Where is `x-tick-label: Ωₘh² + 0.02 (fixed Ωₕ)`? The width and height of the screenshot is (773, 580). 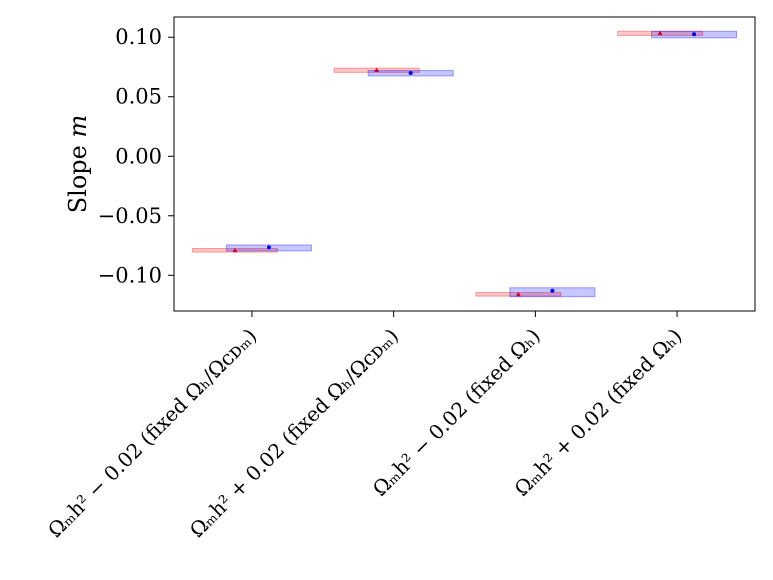 x-tick-label: Ωₘh² + 0.02 (fixed Ωₕ) is located at coordinates (597, 412).